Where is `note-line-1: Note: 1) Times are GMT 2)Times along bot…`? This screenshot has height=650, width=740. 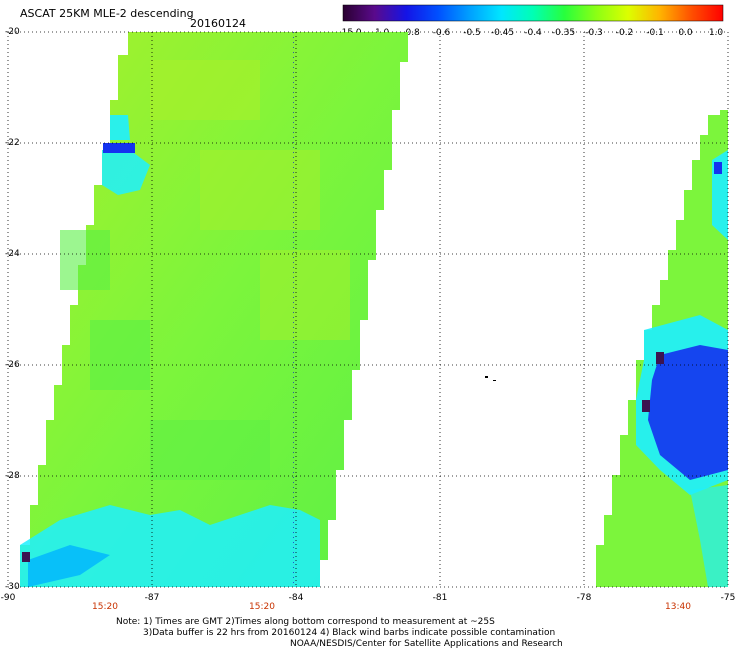 note-line-1: Note: 1) Times are GMT 2)Times along bot… is located at coordinates (305, 622).